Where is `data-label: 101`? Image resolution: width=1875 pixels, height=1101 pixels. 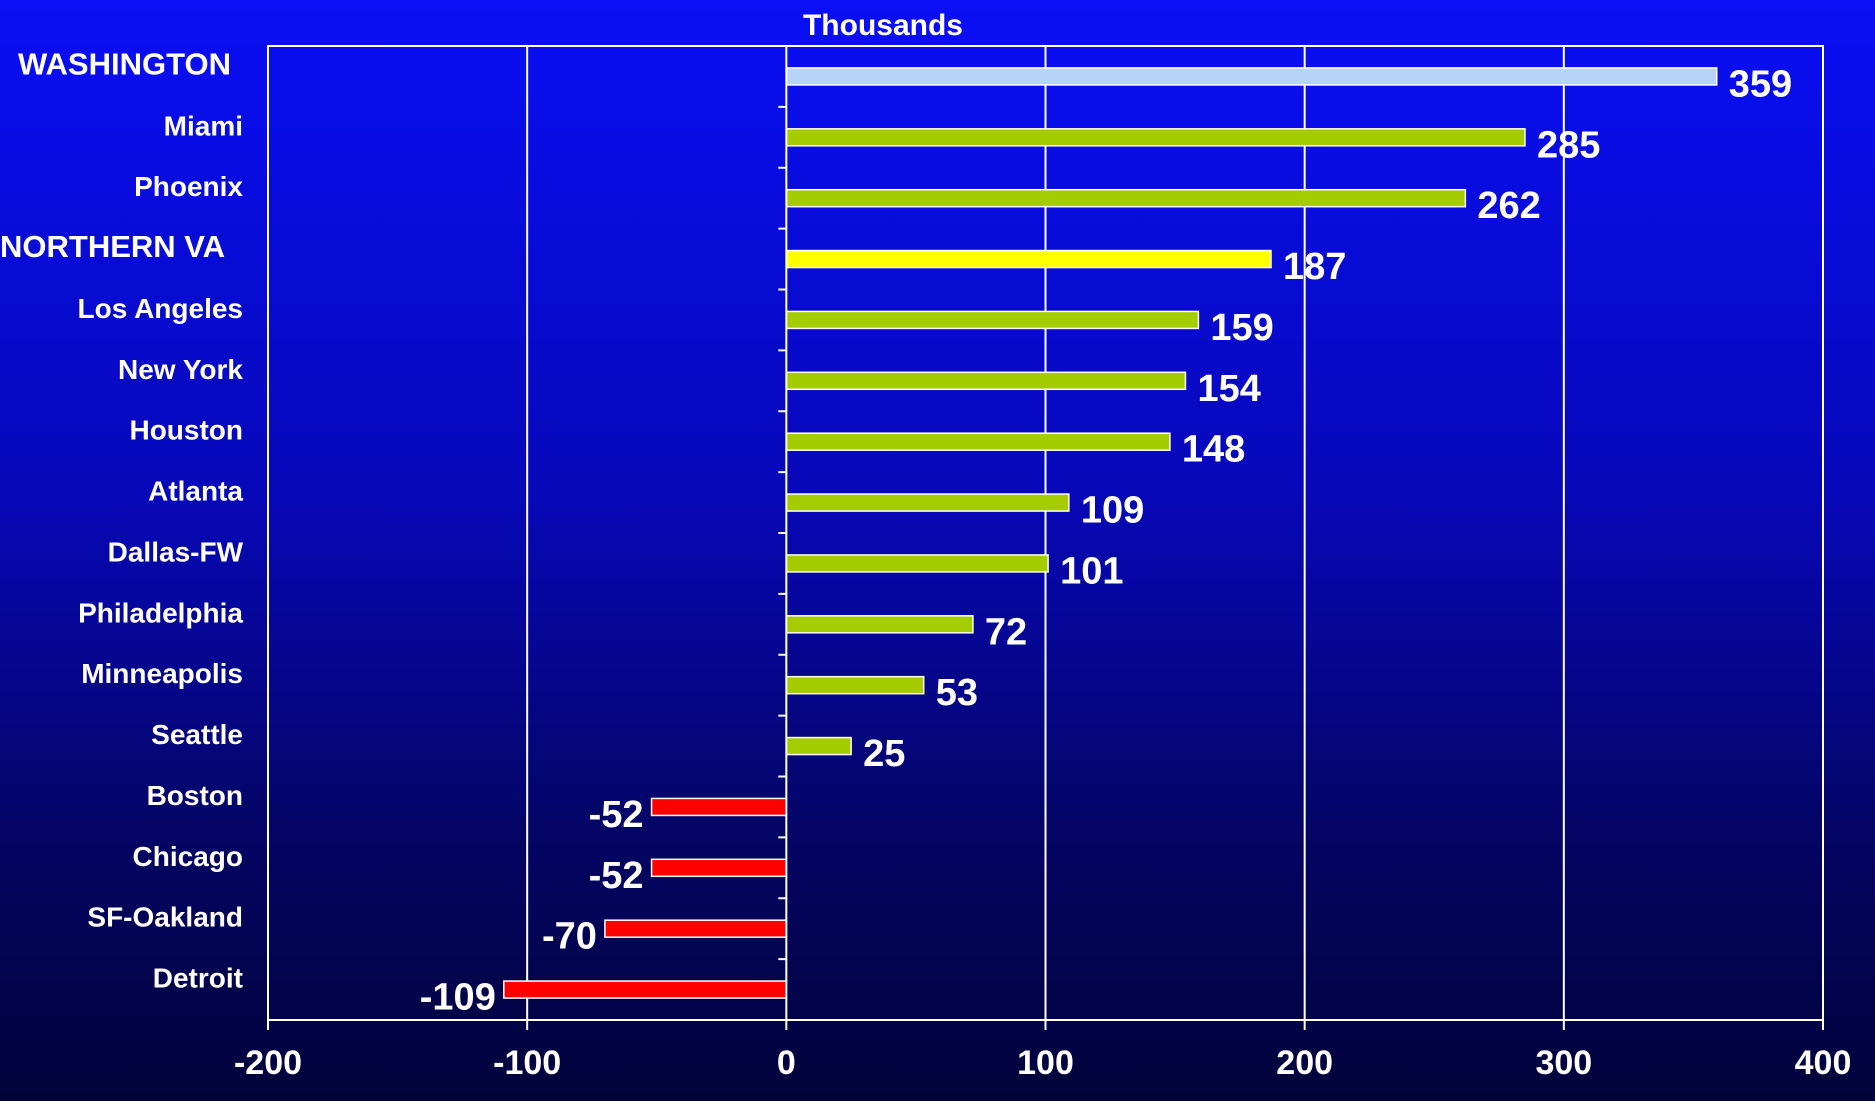
data-label: 101 is located at coordinates (1091, 571).